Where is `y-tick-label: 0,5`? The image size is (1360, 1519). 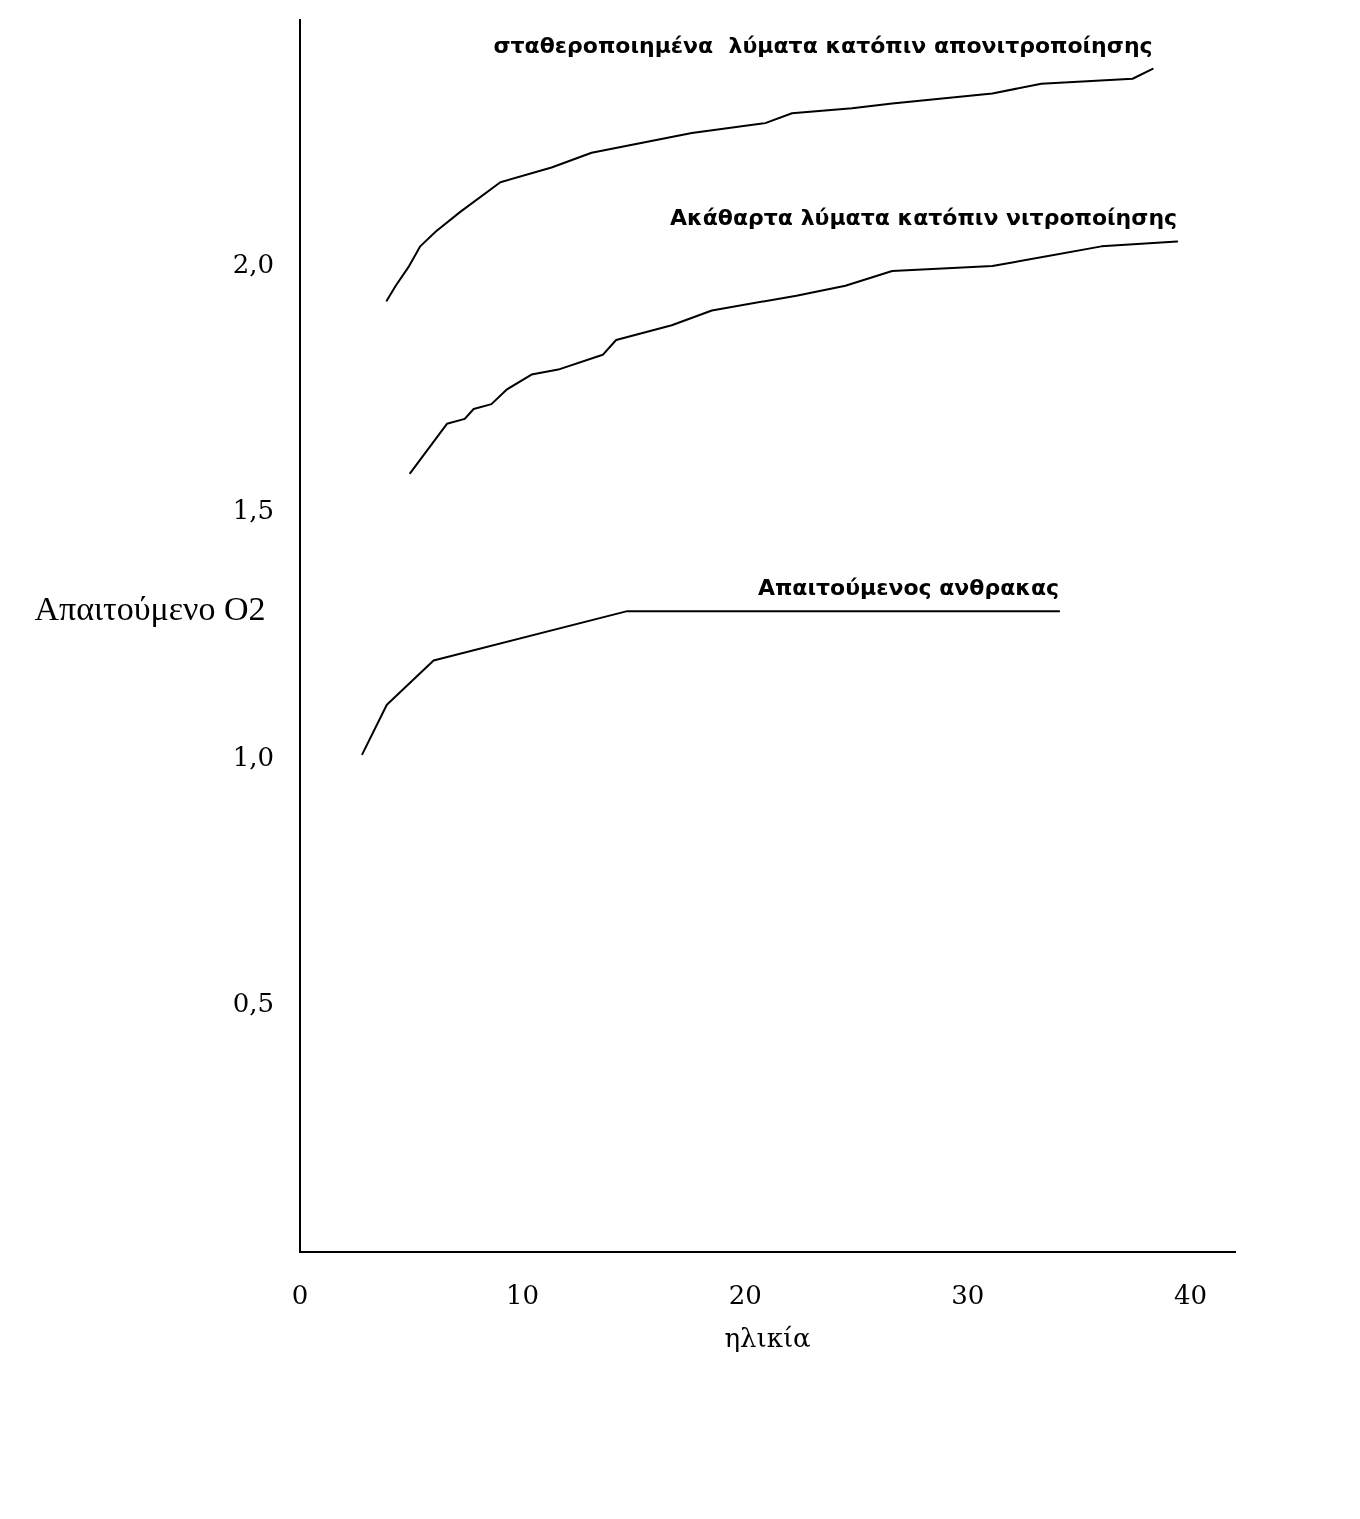 y-tick-label: 0,5 is located at coordinates (253, 1003).